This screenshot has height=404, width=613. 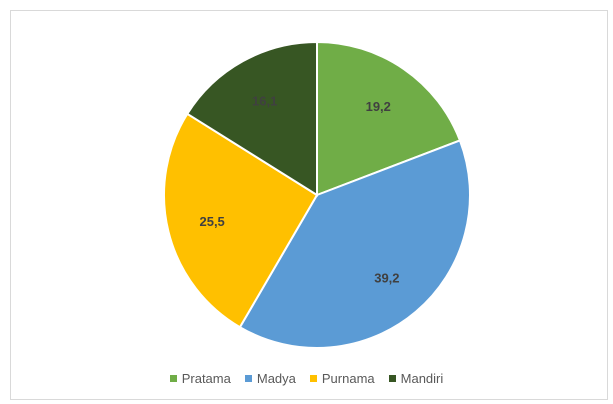 I want to click on pie-slice-purnama, so click(x=241, y=220).